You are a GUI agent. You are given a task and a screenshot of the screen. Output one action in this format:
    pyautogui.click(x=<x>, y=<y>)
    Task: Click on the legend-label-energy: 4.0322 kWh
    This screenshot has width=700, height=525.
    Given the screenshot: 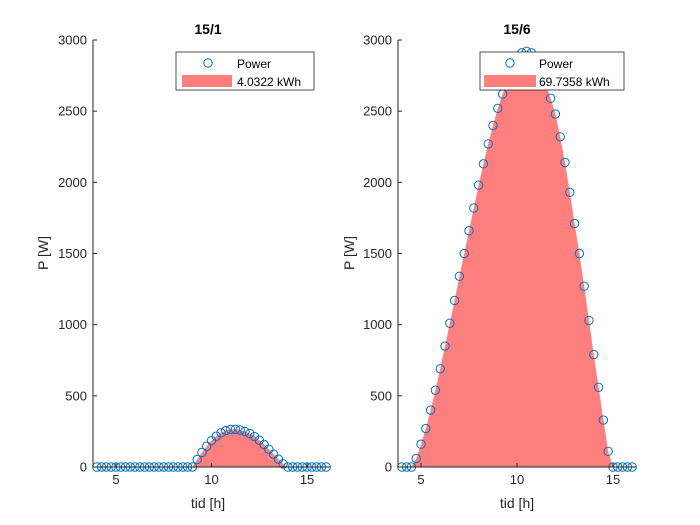 What is the action you would take?
    pyautogui.click(x=269, y=82)
    